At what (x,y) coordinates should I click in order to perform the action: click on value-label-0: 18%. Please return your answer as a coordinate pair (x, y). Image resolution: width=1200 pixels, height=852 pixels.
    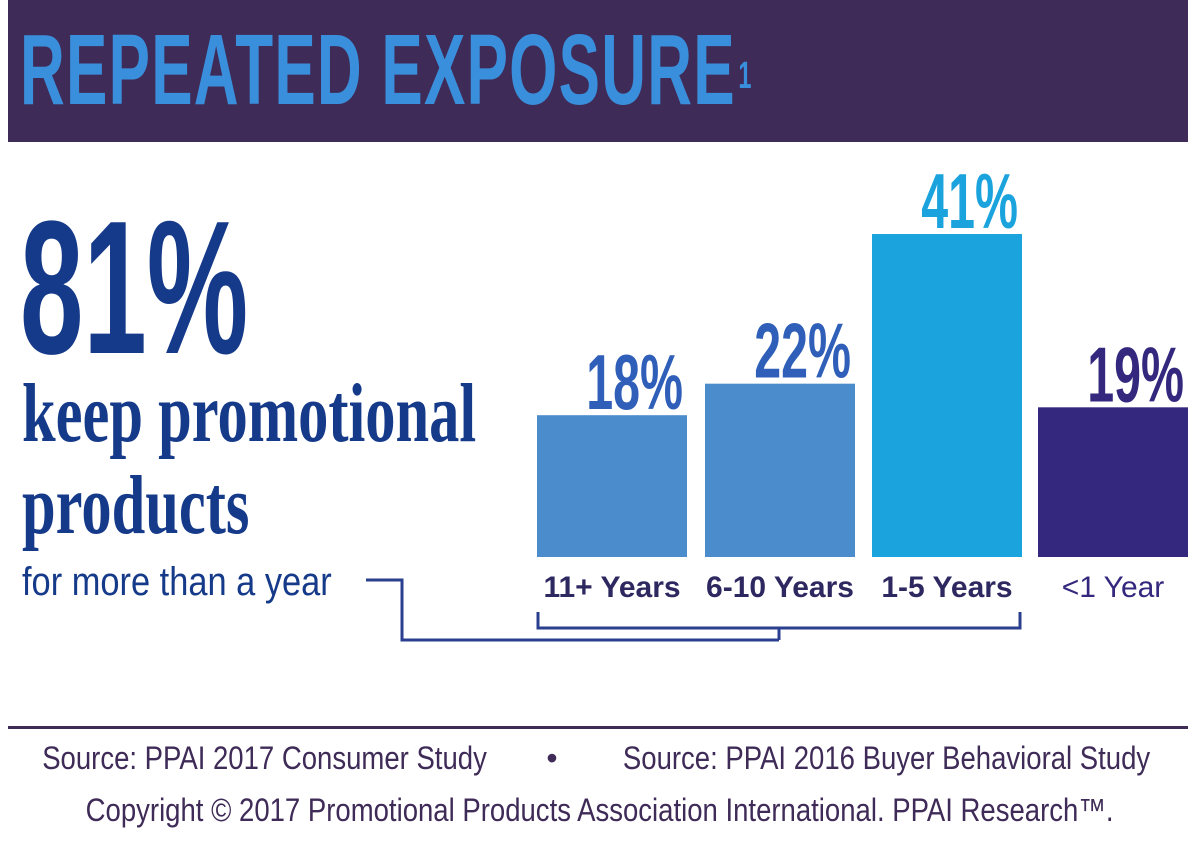
    Looking at the image, I should click on (634, 382).